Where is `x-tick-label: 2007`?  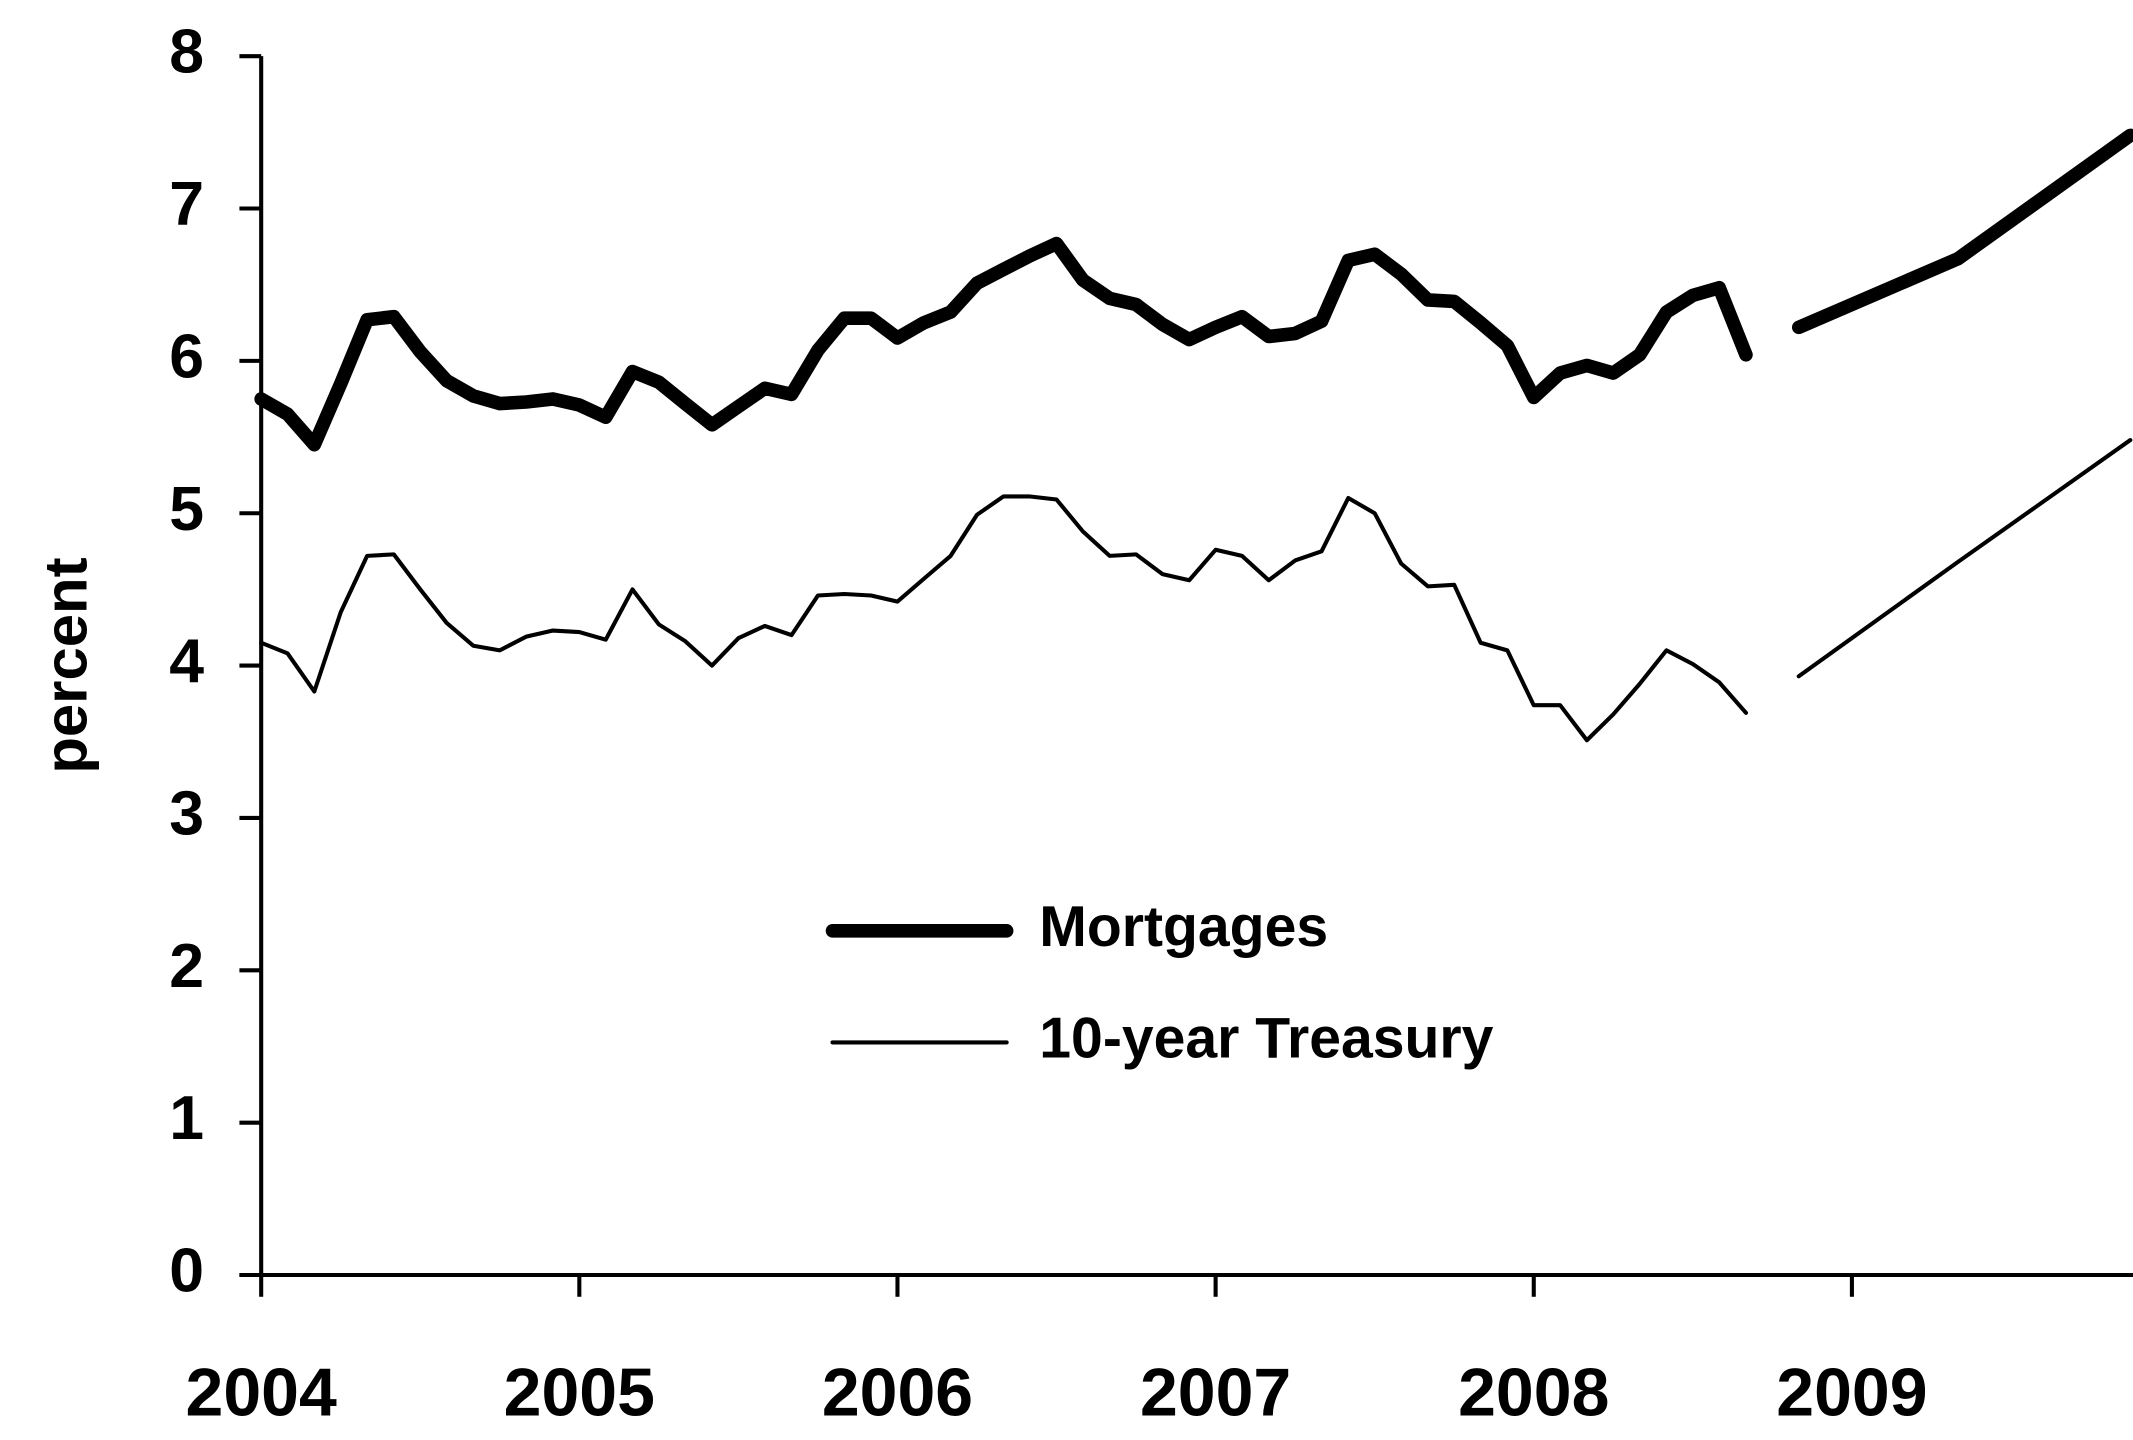 x-tick-label: 2007 is located at coordinates (1215, 1392).